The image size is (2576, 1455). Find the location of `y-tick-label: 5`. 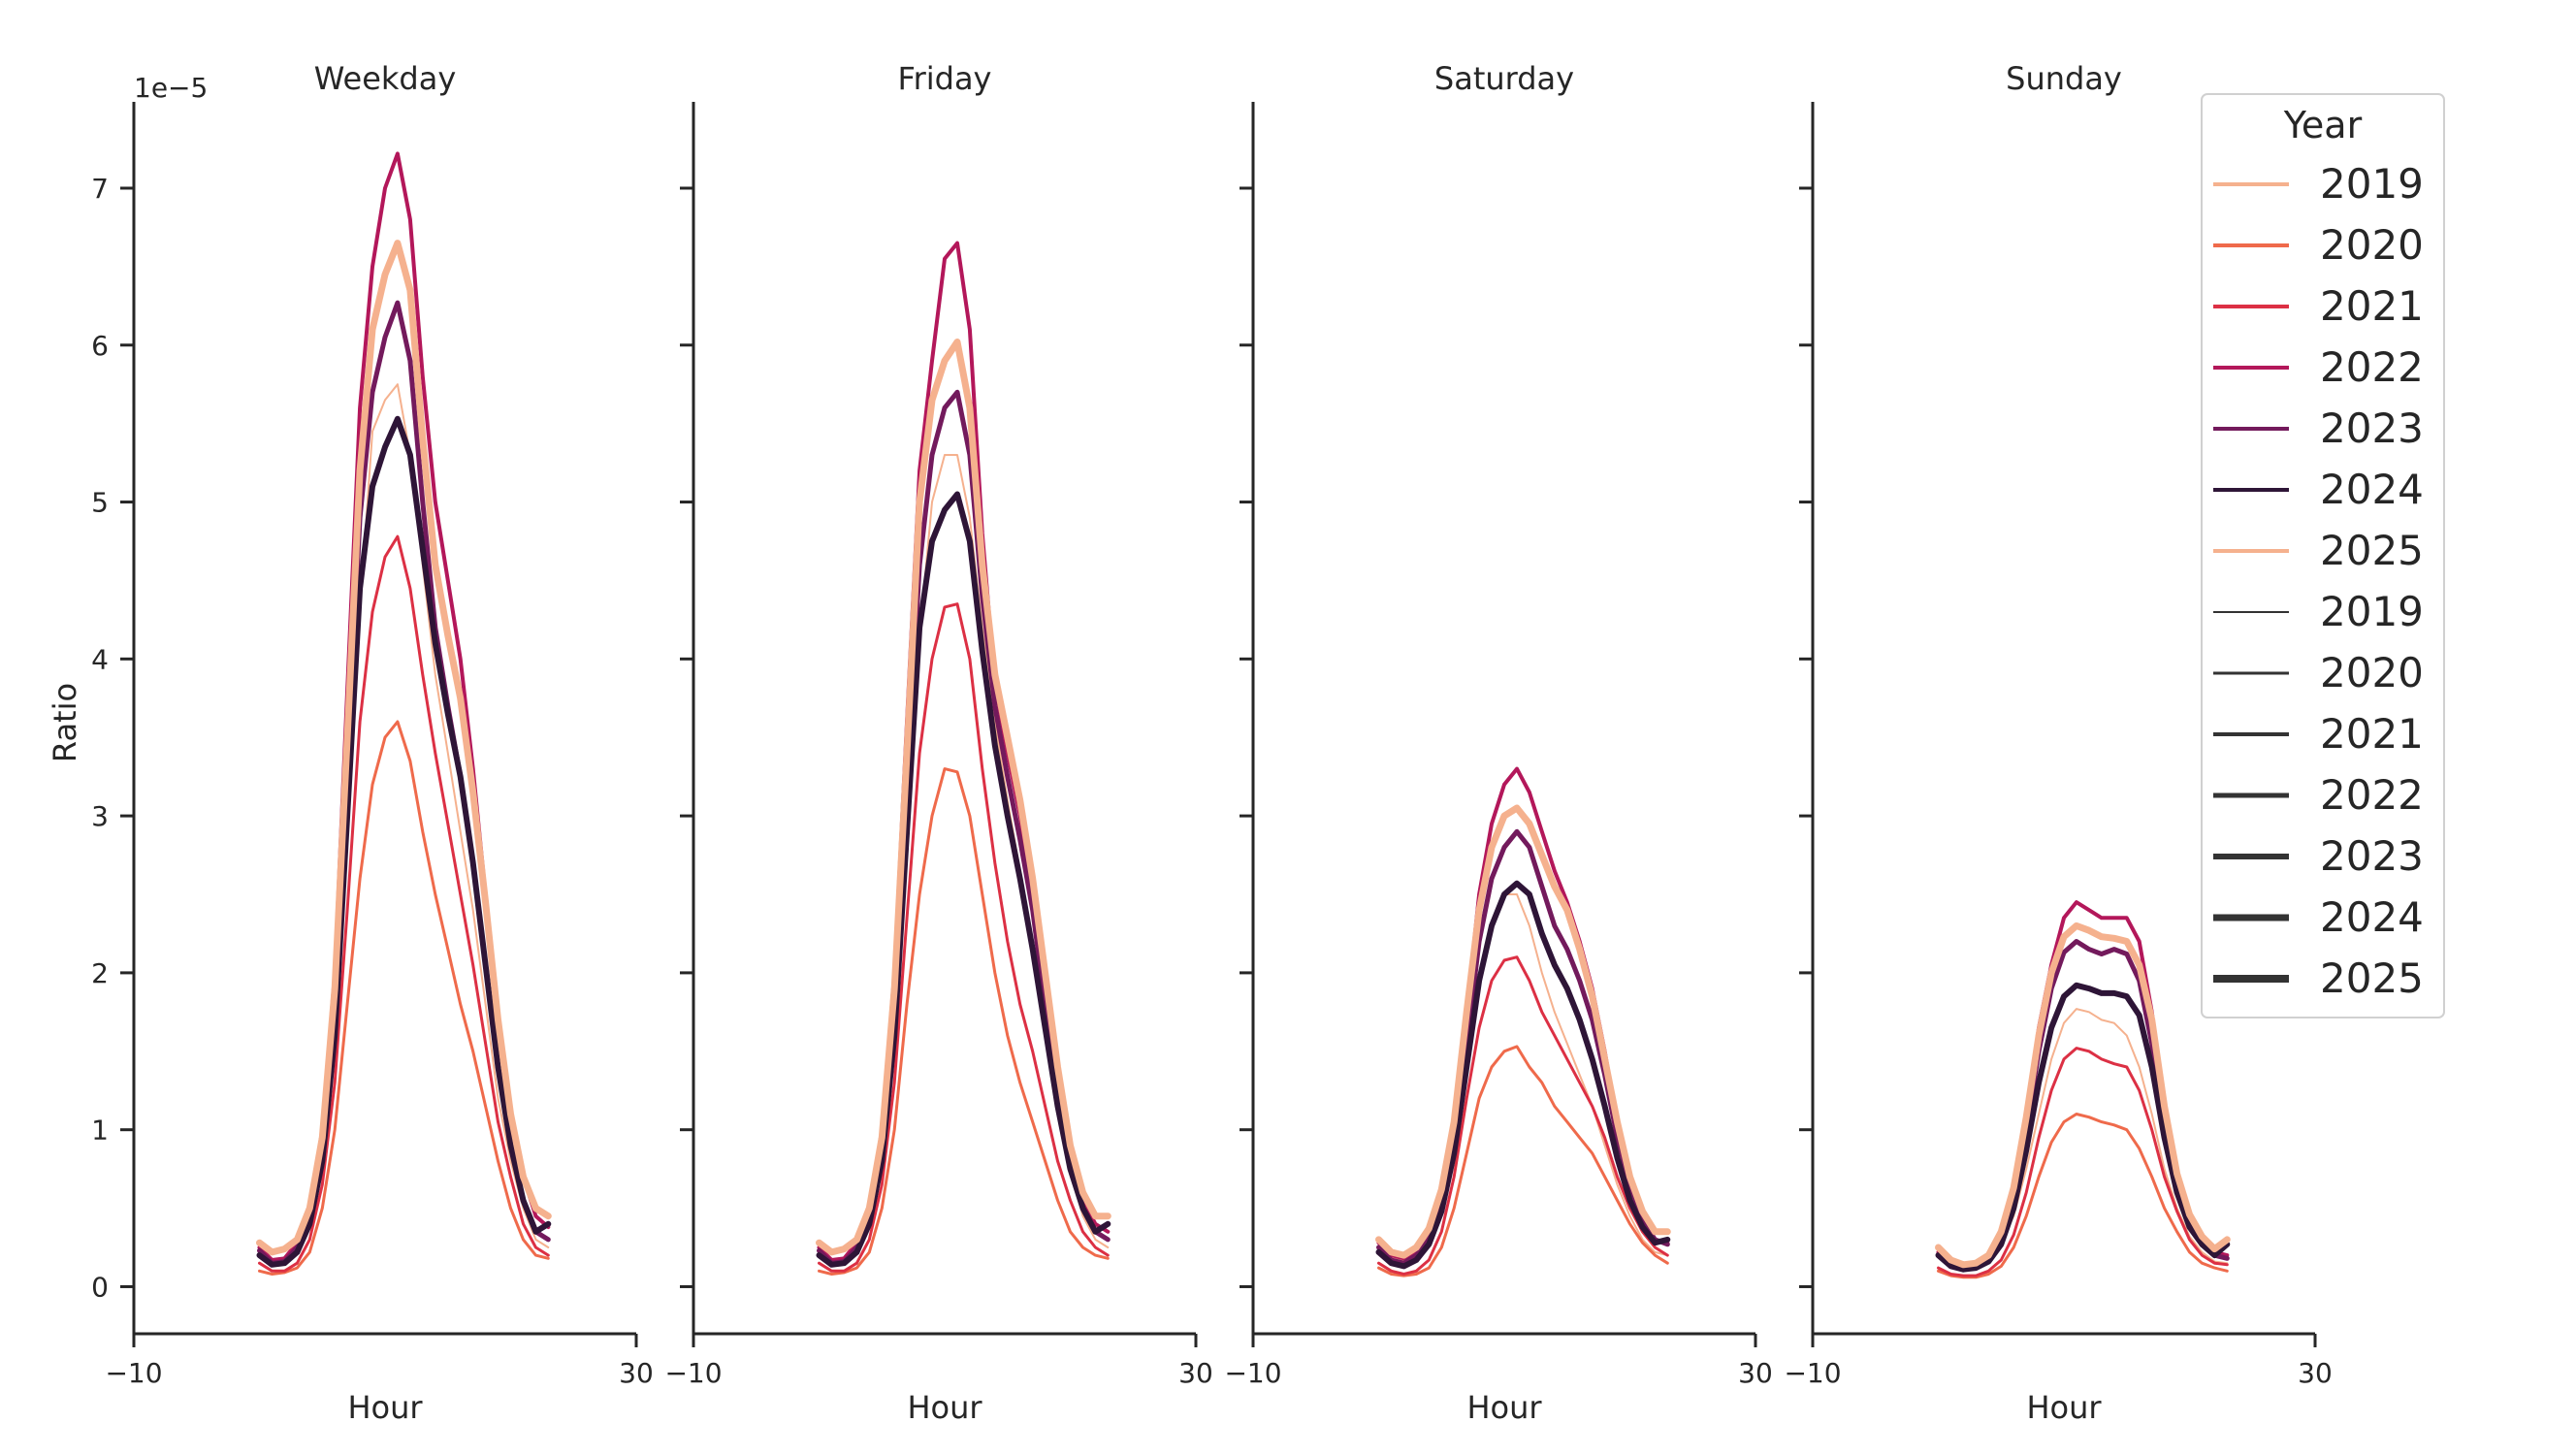

y-tick-label: 5 is located at coordinates (100, 503).